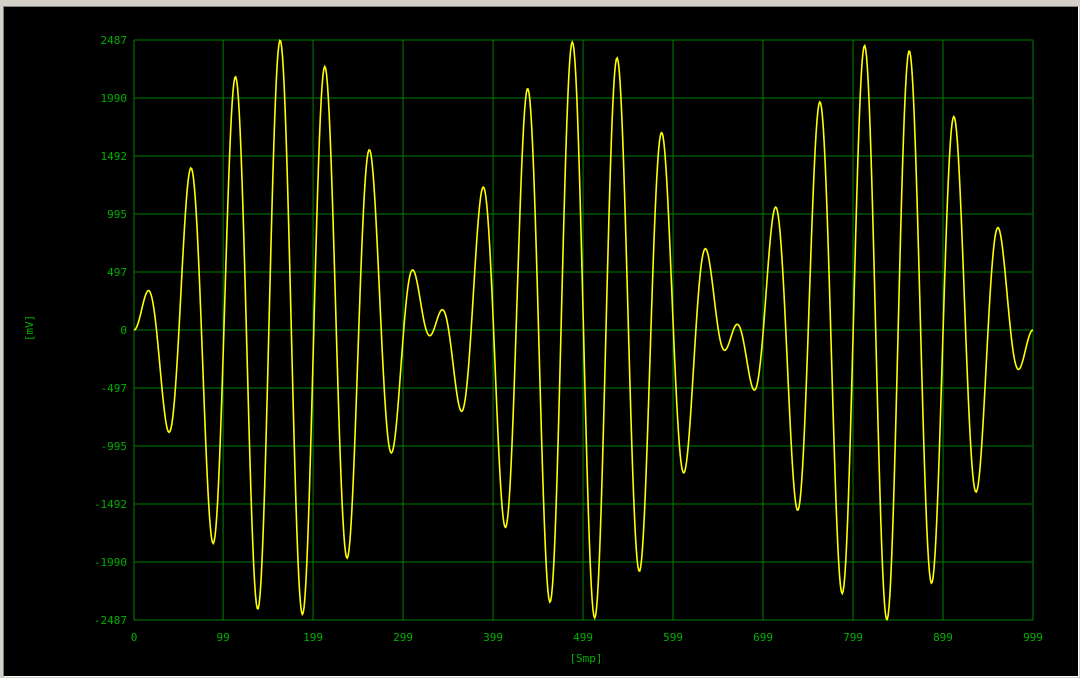 Image resolution: width=1080 pixels, height=678 pixels. What do you see at coordinates (114, 446) in the screenshot?
I see `y-tick-label: -995` at bounding box center [114, 446].